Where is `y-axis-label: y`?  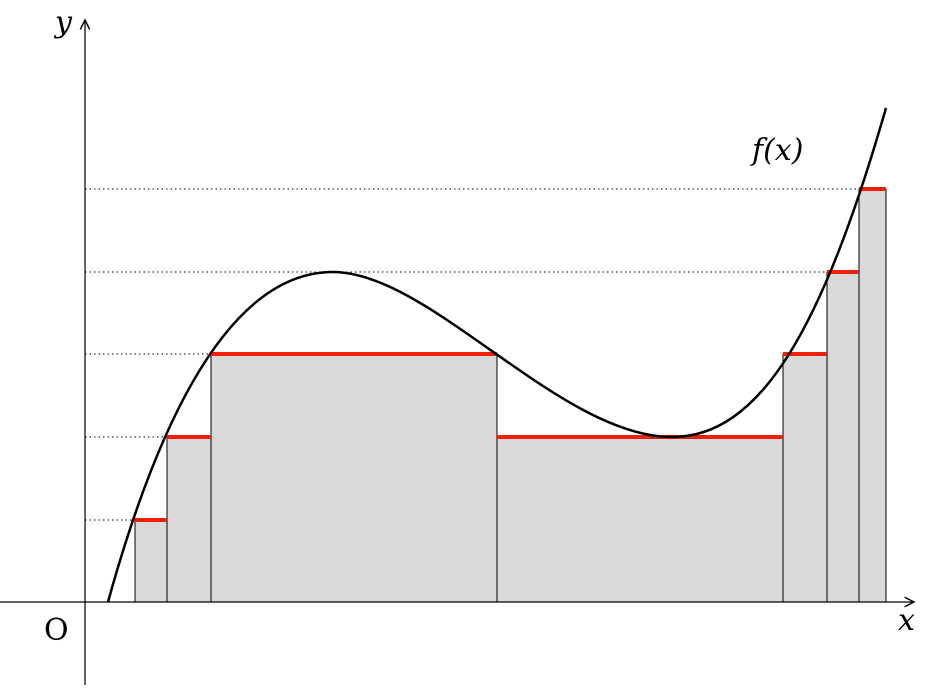 y-axis-label: y is located at coordinates (63, 22).